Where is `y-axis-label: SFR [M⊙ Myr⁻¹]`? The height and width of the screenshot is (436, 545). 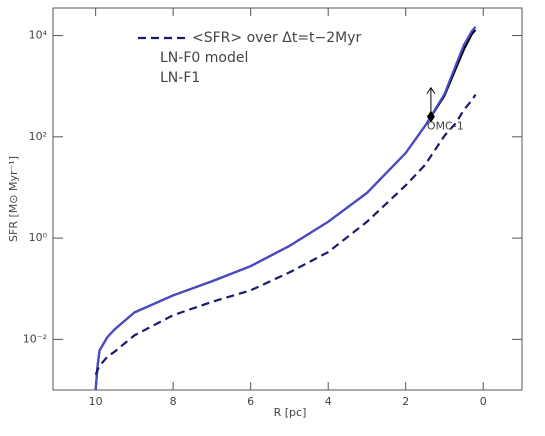 y-axis-label: SFR [M⊙ Myr⁻¹] is located at coordinates (13, 199).